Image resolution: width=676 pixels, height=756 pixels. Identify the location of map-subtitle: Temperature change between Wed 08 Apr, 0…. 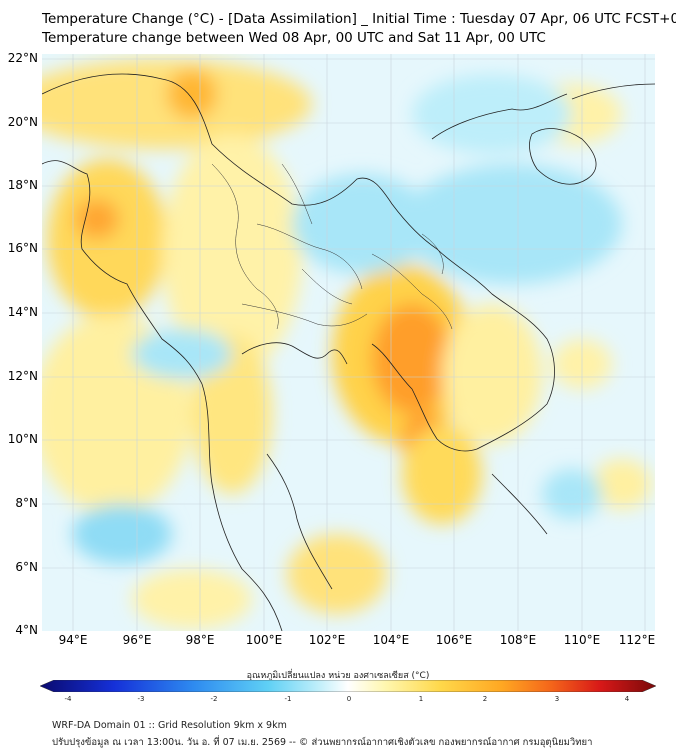
(294, 38).